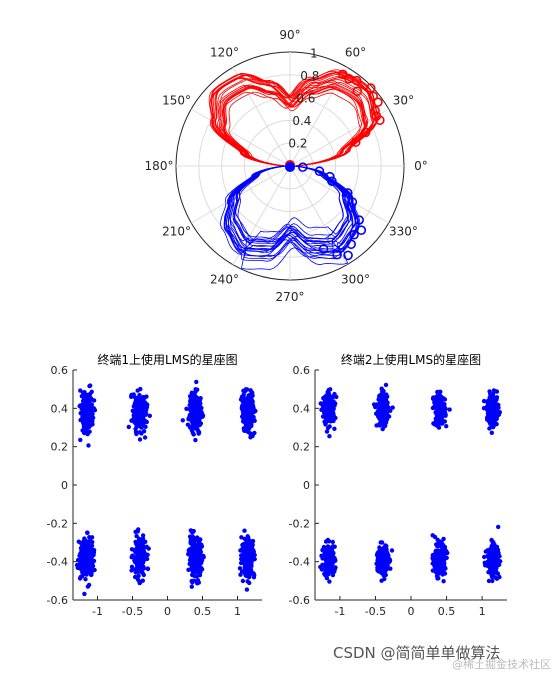 This screenshot has height=674, width=560. I want to click on x-tick-label: -0.5, so click(375, 611).